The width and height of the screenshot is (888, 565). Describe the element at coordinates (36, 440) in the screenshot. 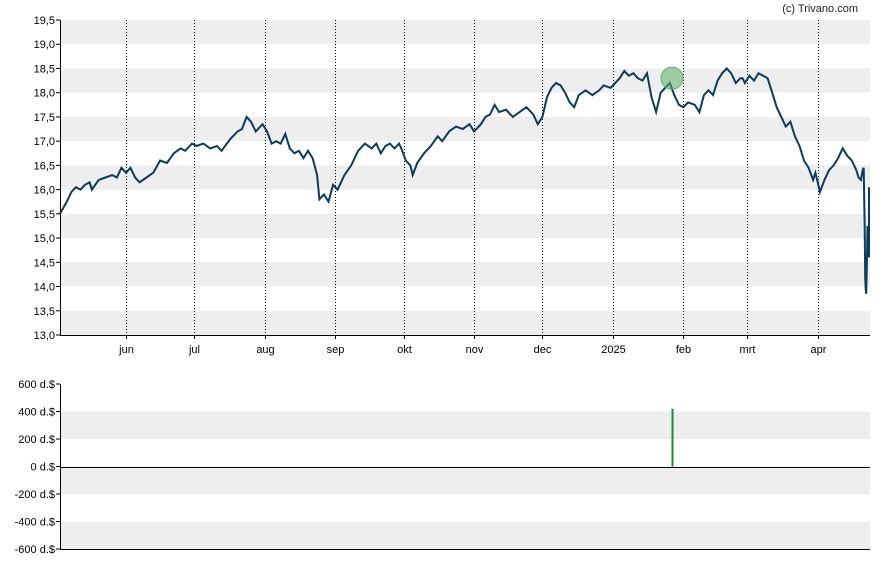

I see `volume-tick-label: 200 d.$` at that location.